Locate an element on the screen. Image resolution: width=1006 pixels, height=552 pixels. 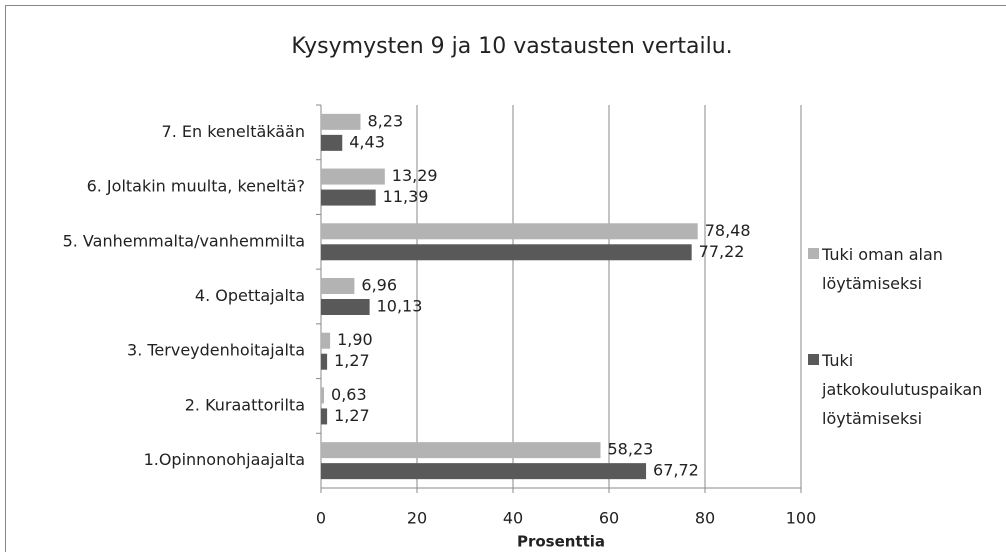
data-label: 6,96 is located at coordinates (379, 285).